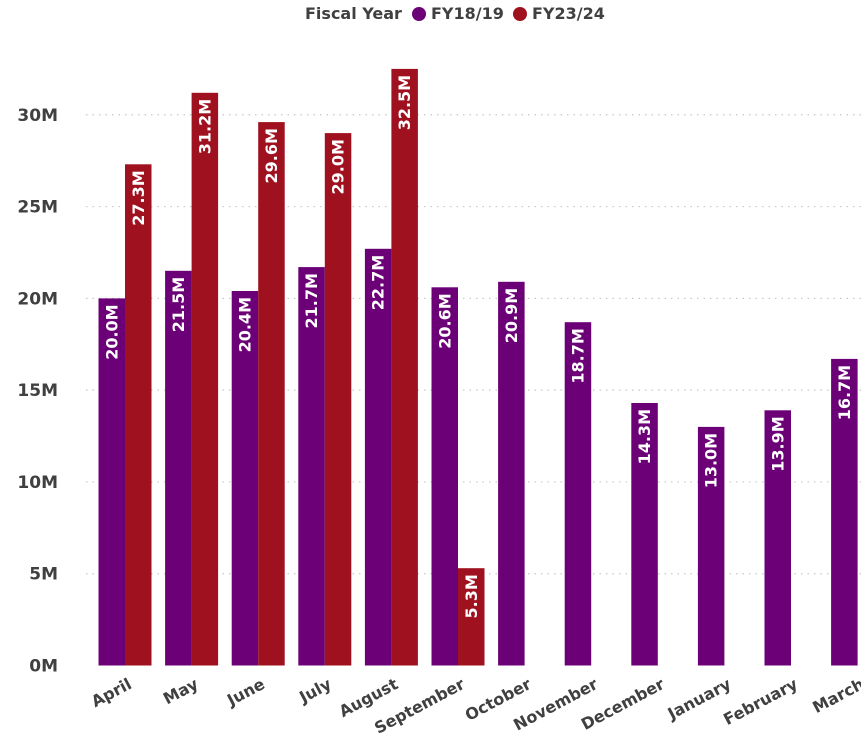 This screenshot has width=861, height=751. Describe the element at coordinates (43, 575) in the screenshot. I see `y-tick-label: 5M` at that location.